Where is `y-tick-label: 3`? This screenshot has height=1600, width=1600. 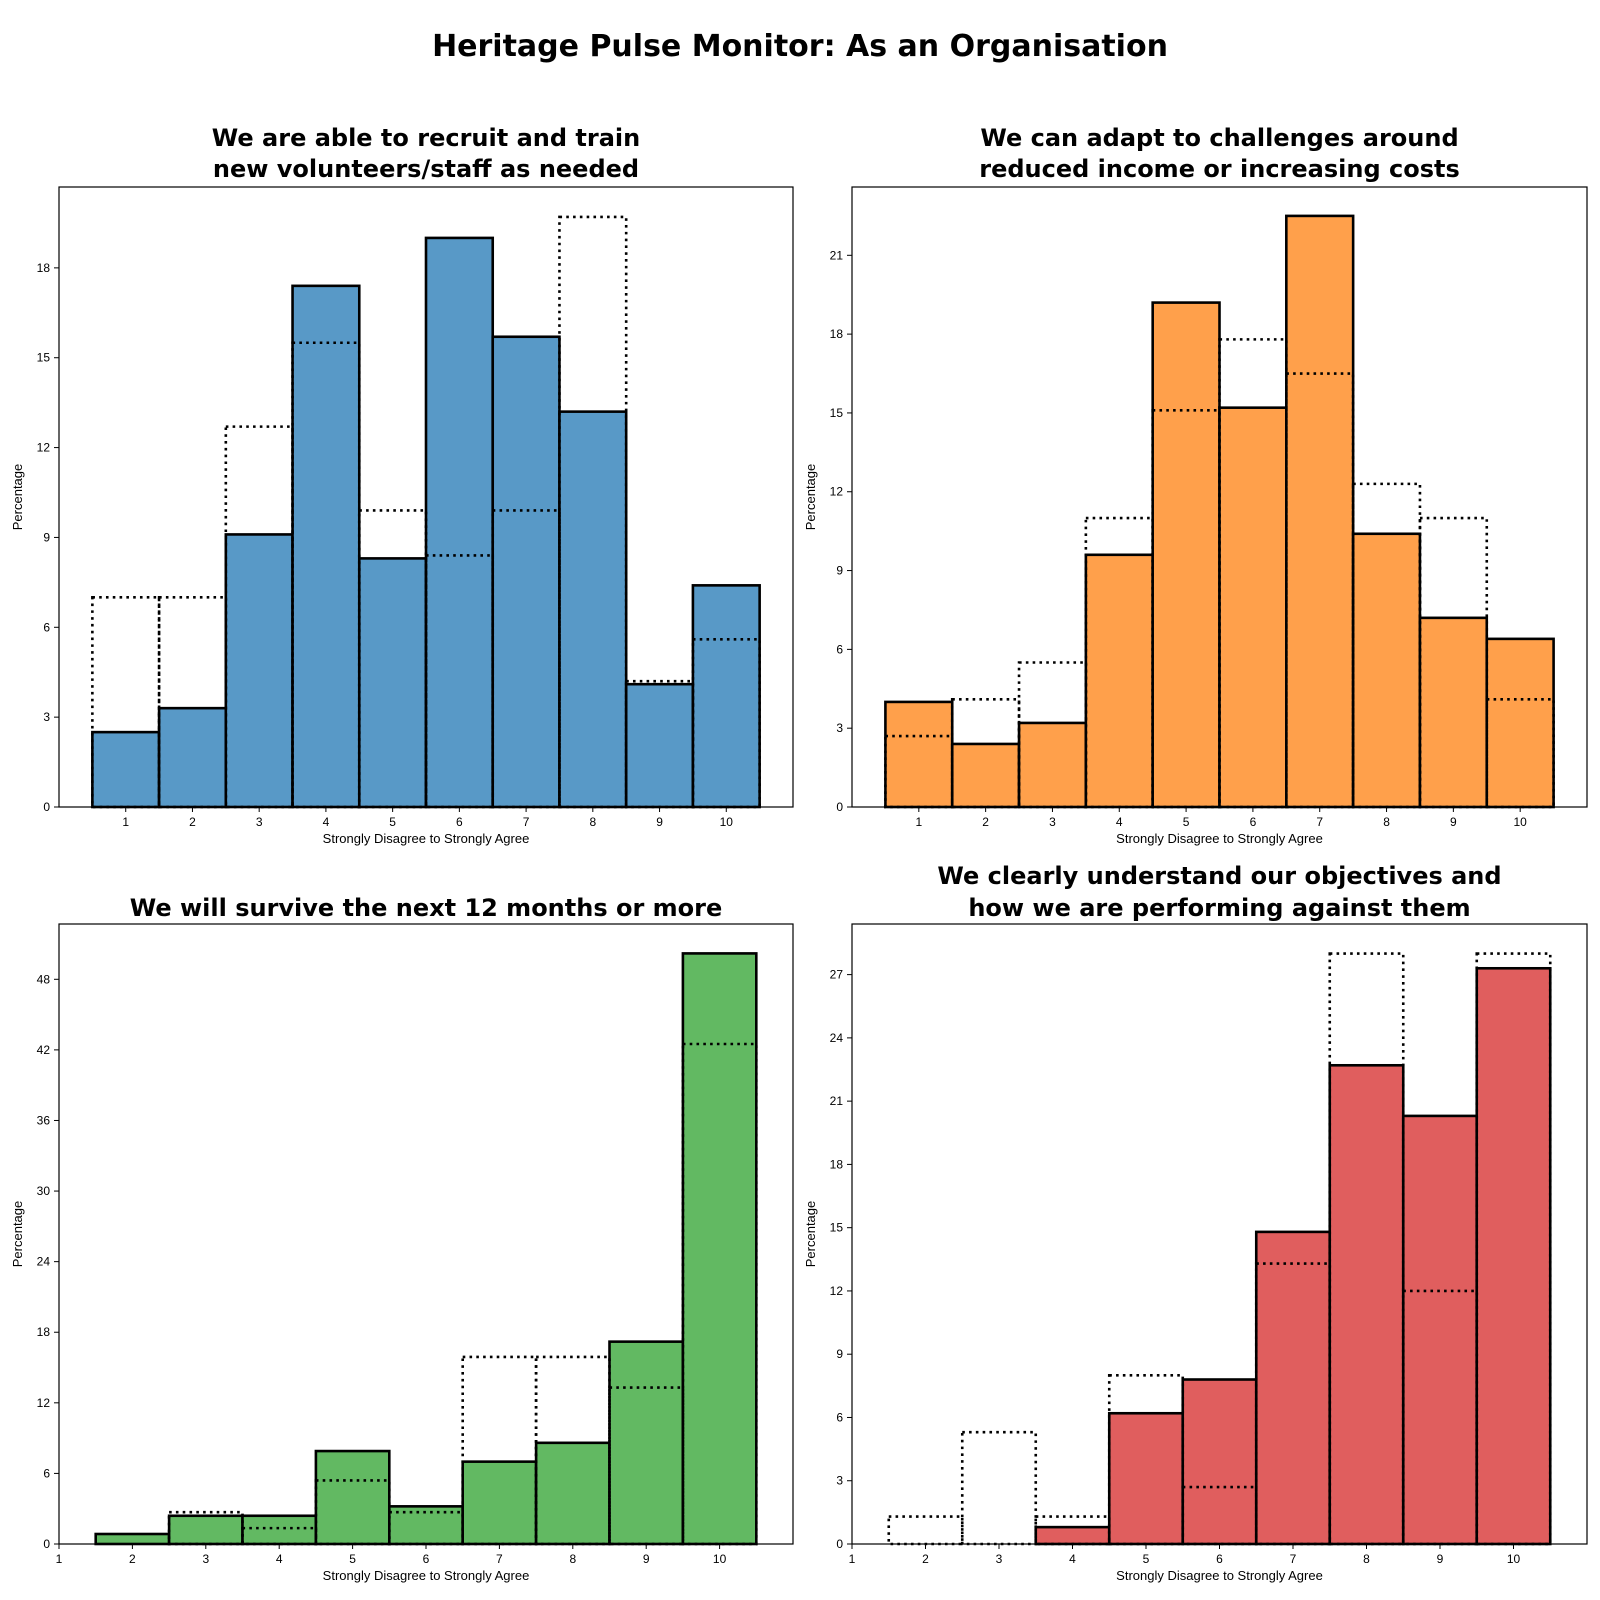 y-tick-label: 3 is located at coordinates (839, 728).